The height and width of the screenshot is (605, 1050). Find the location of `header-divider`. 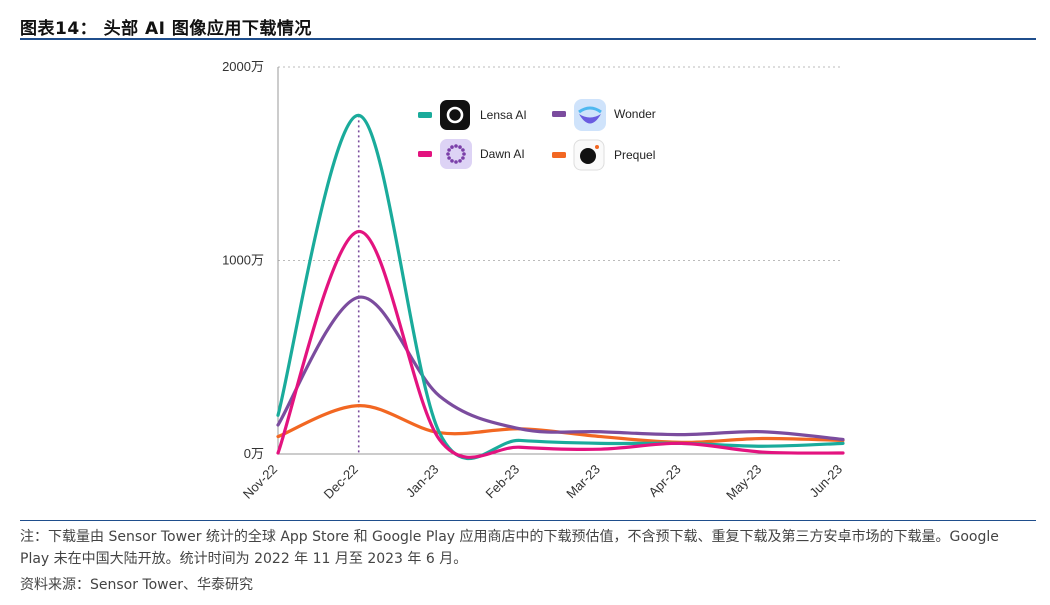

header-divider is located at coordinates (528, 39).